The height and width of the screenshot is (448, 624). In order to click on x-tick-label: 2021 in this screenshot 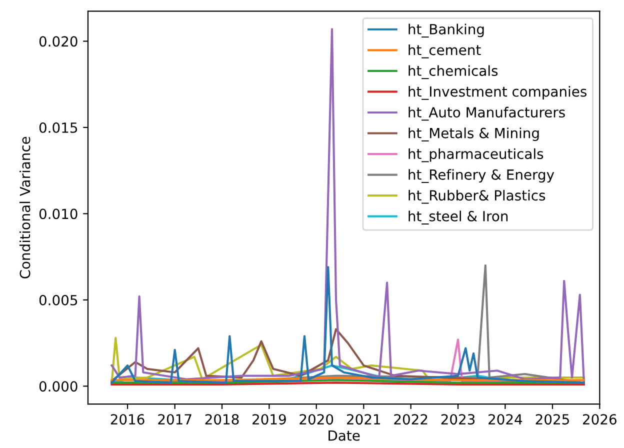, I will do `click(363, 419)`.